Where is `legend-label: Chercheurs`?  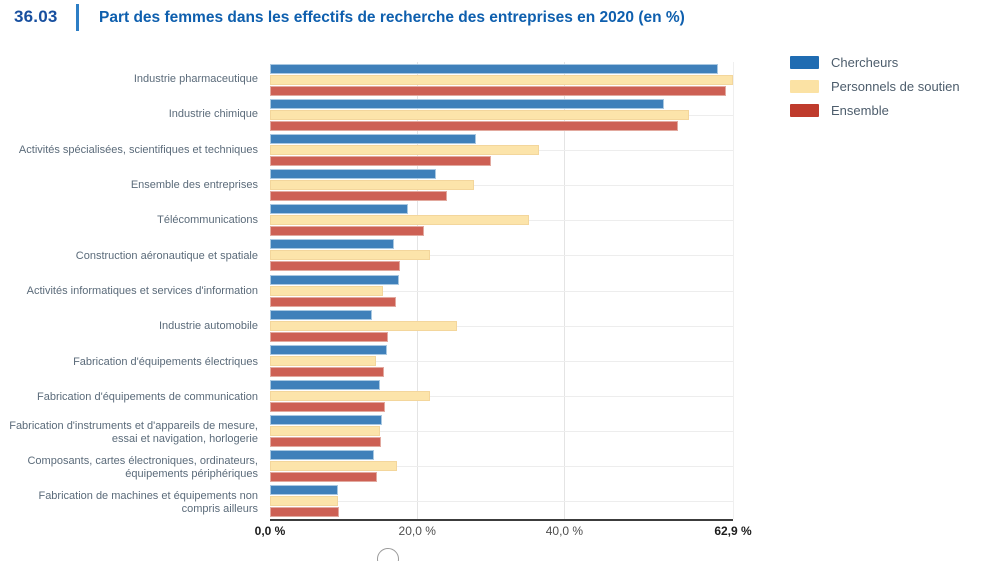
legend-label: Chercheurs is located at coordinates (865, 62).